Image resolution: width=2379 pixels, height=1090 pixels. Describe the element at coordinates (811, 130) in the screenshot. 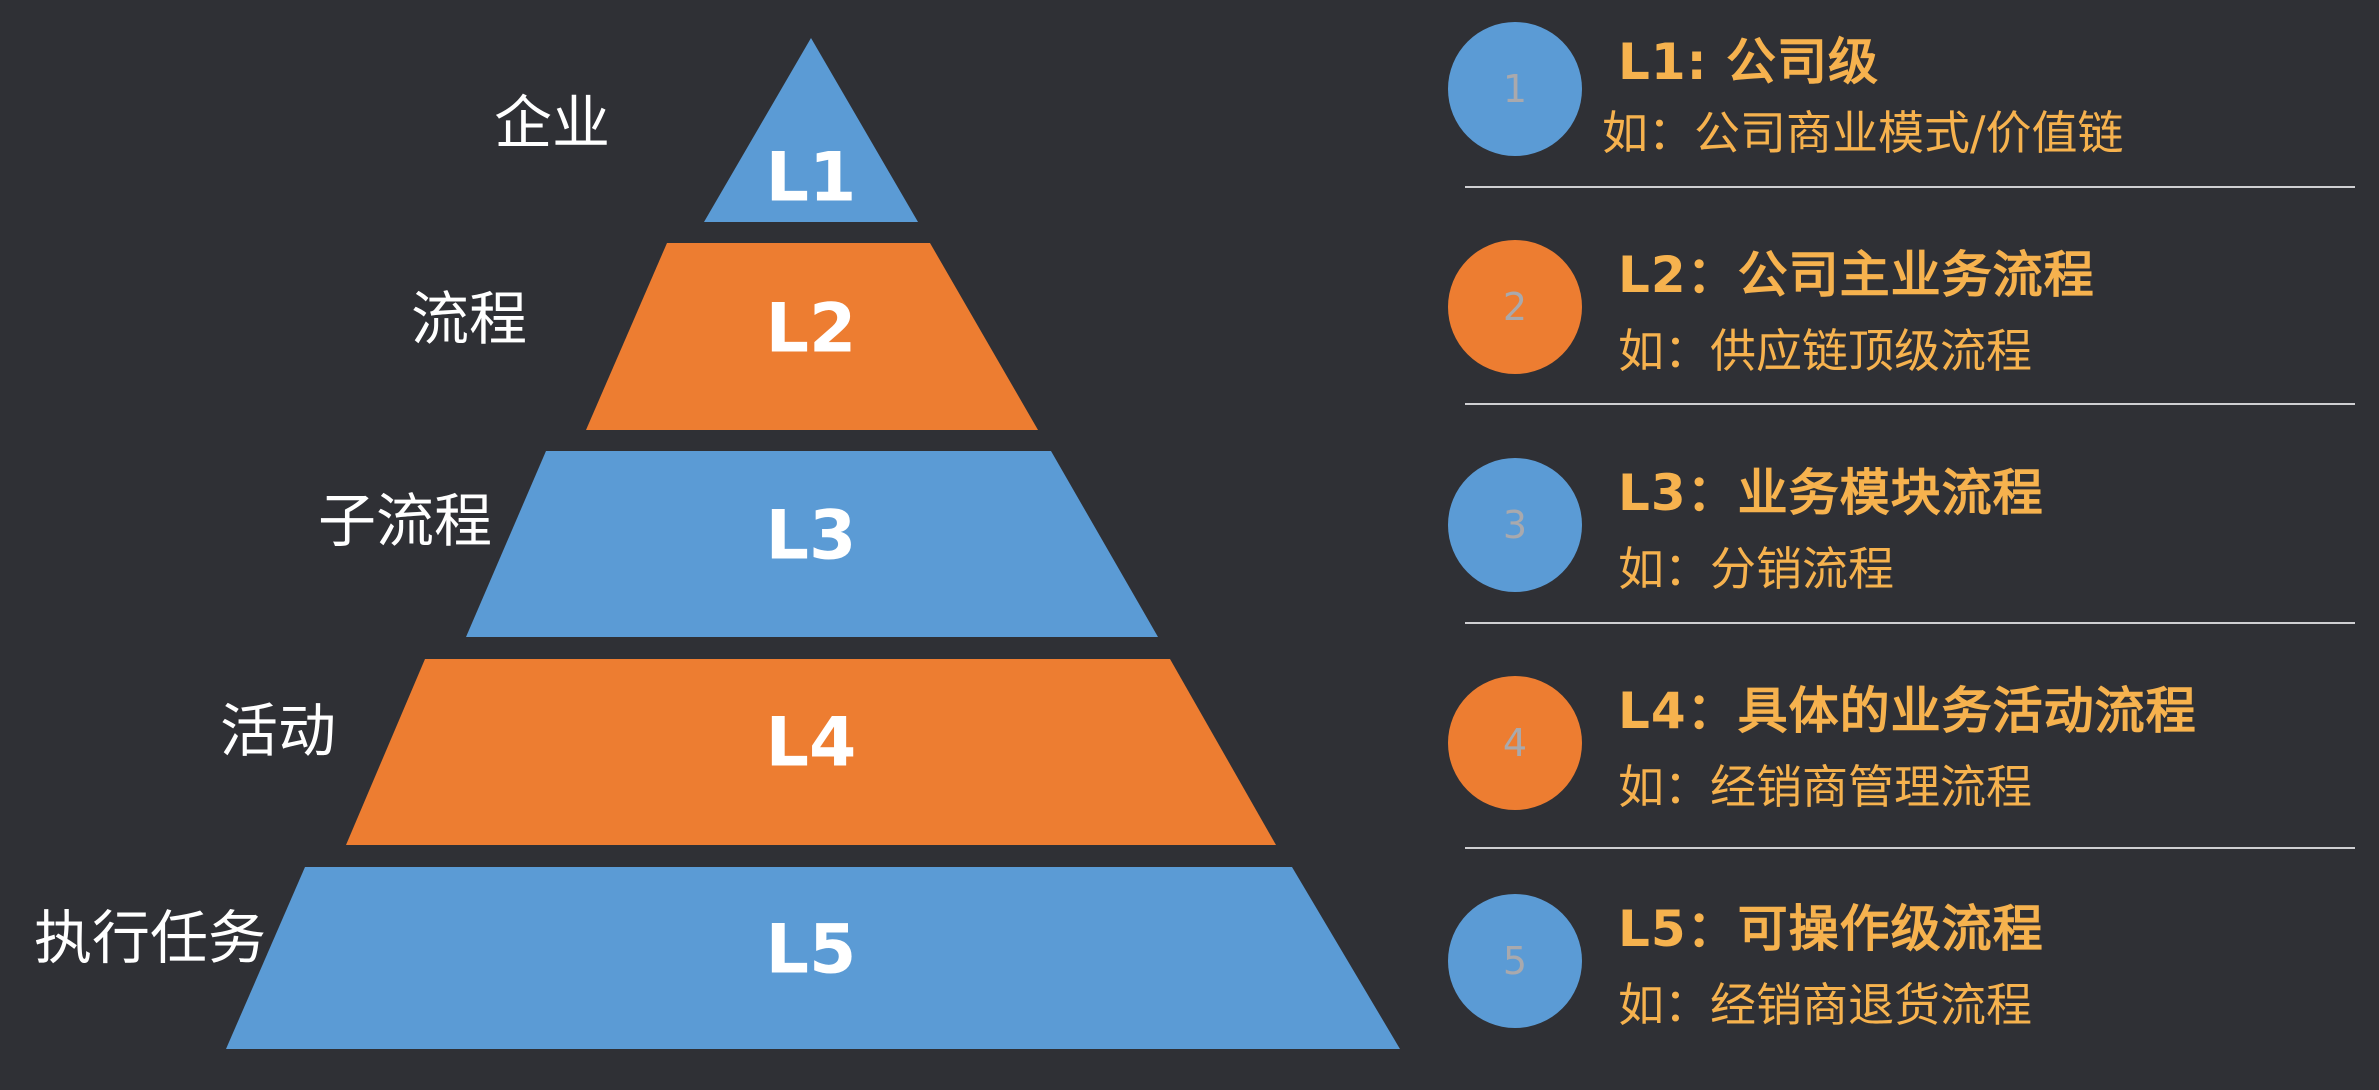

I see `tier-shape-l1` at that location.